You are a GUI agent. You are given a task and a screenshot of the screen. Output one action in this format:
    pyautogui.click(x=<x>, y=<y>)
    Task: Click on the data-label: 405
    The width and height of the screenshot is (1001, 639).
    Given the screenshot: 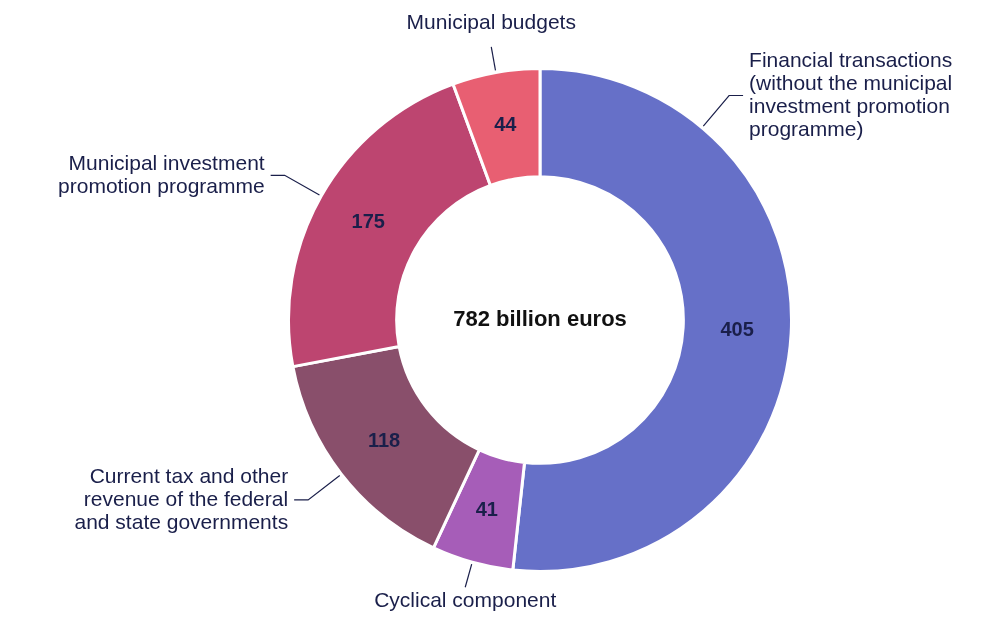 What is the action you would take?
    pyautogui.click(x=737, y=329)
    